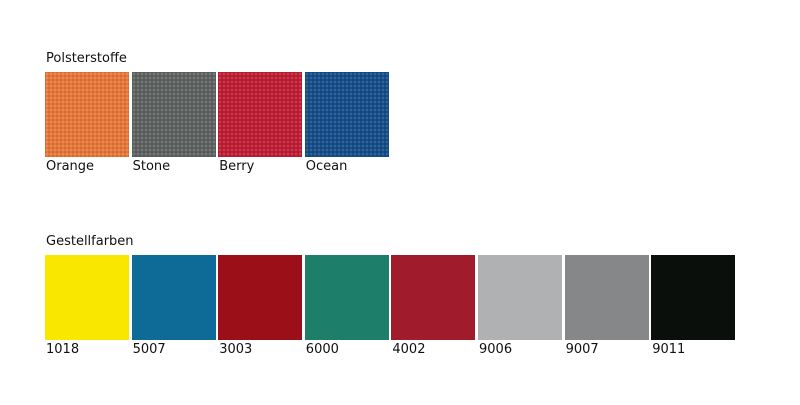  I want to click on section-title: Polsterstoffe, so click(86, 58).